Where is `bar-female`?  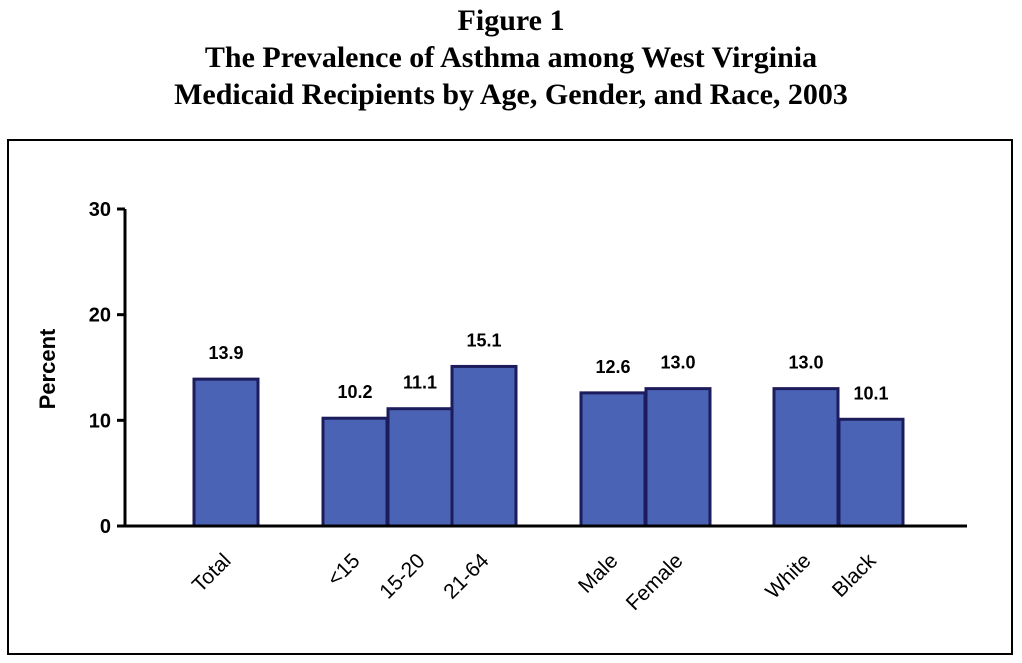 bar-female is located at coordinates (678, 457).